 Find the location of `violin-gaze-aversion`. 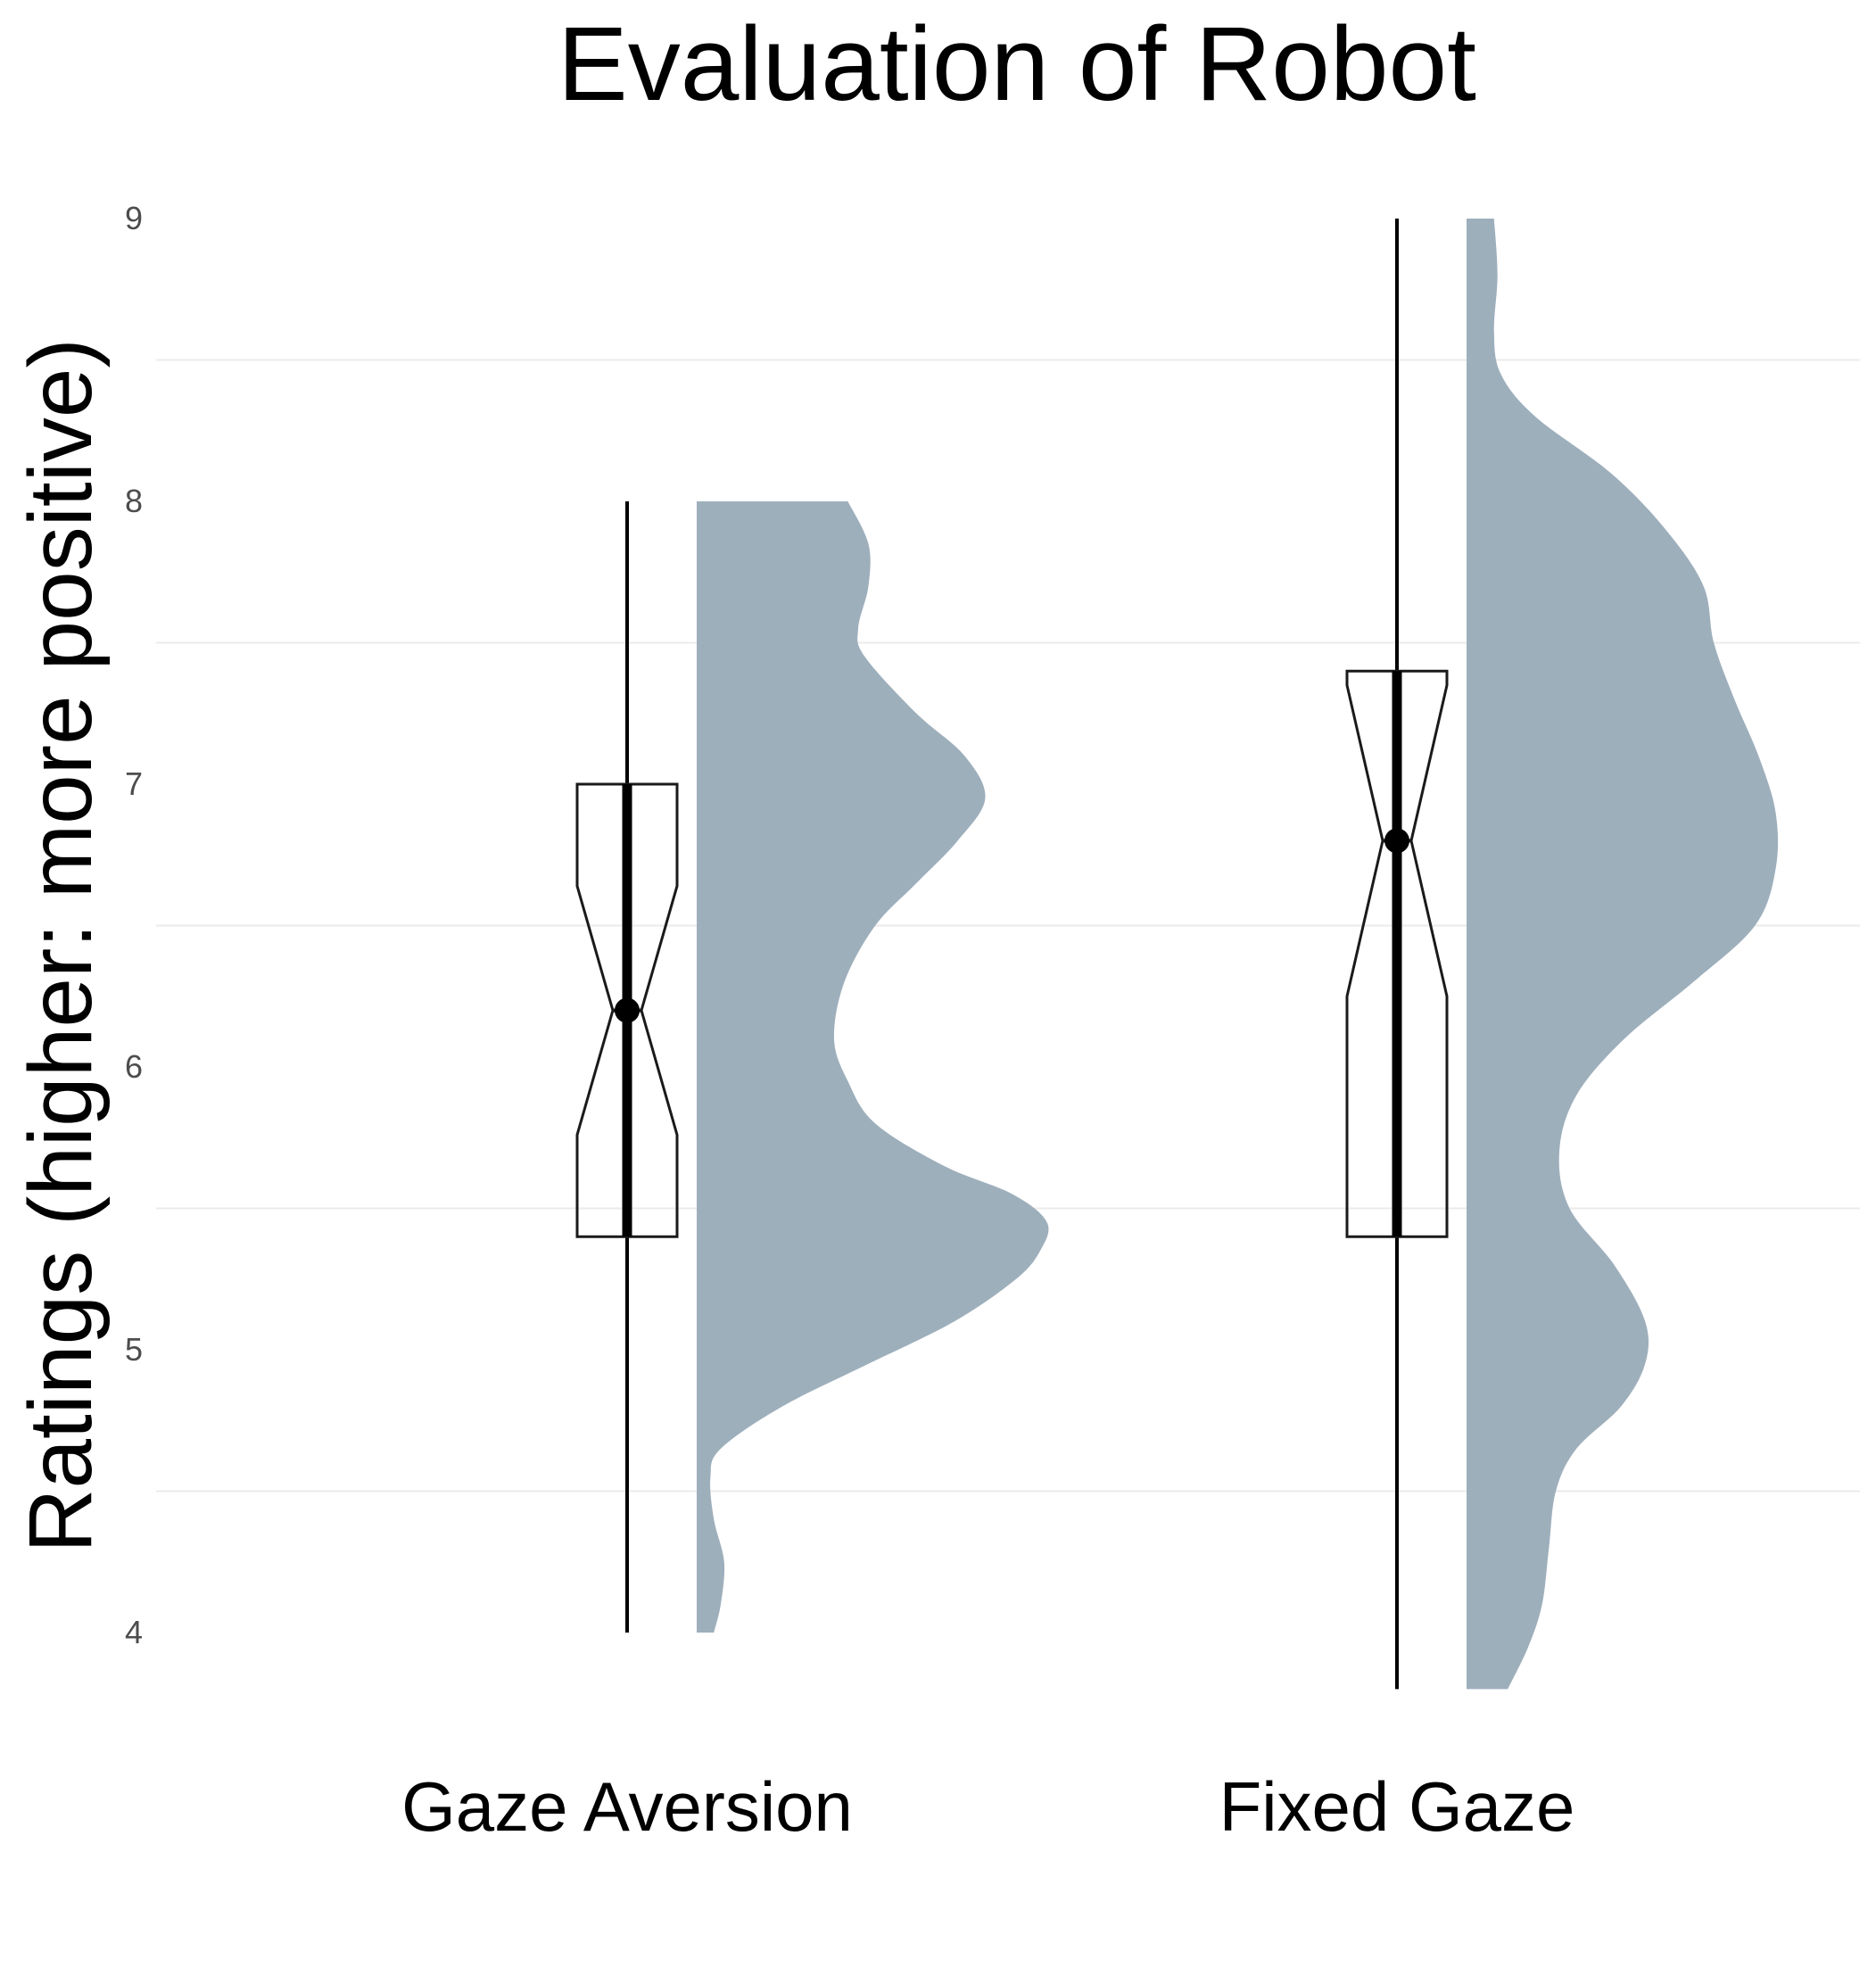

violin-gaze-aversion is located at coordinates (873, 1067).